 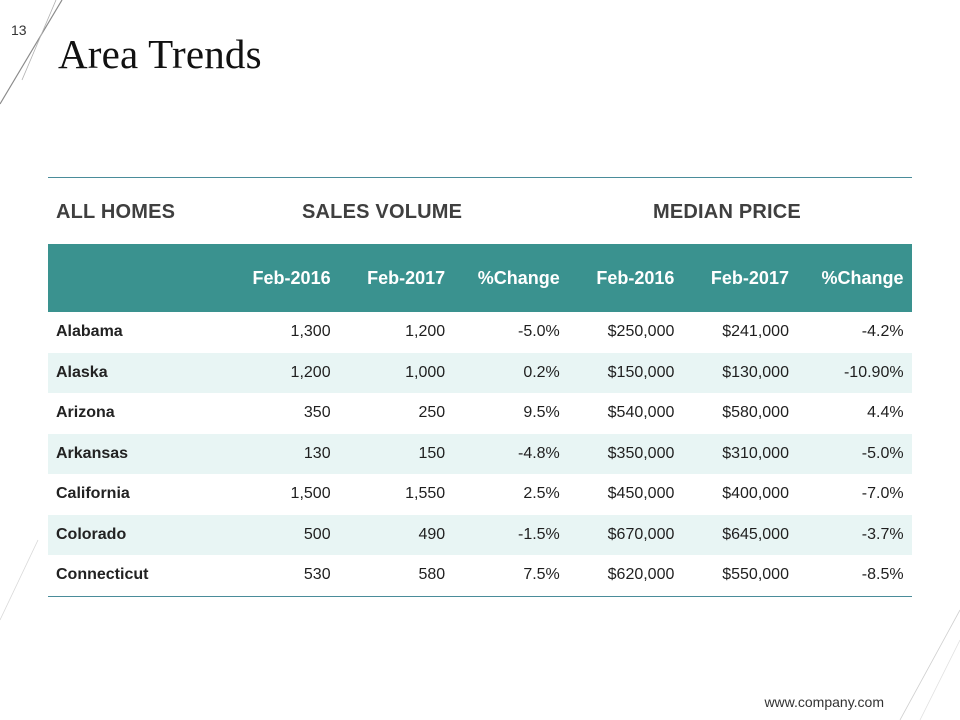 I want to click on price-change: -10.90%, so click(x=873, y=372).